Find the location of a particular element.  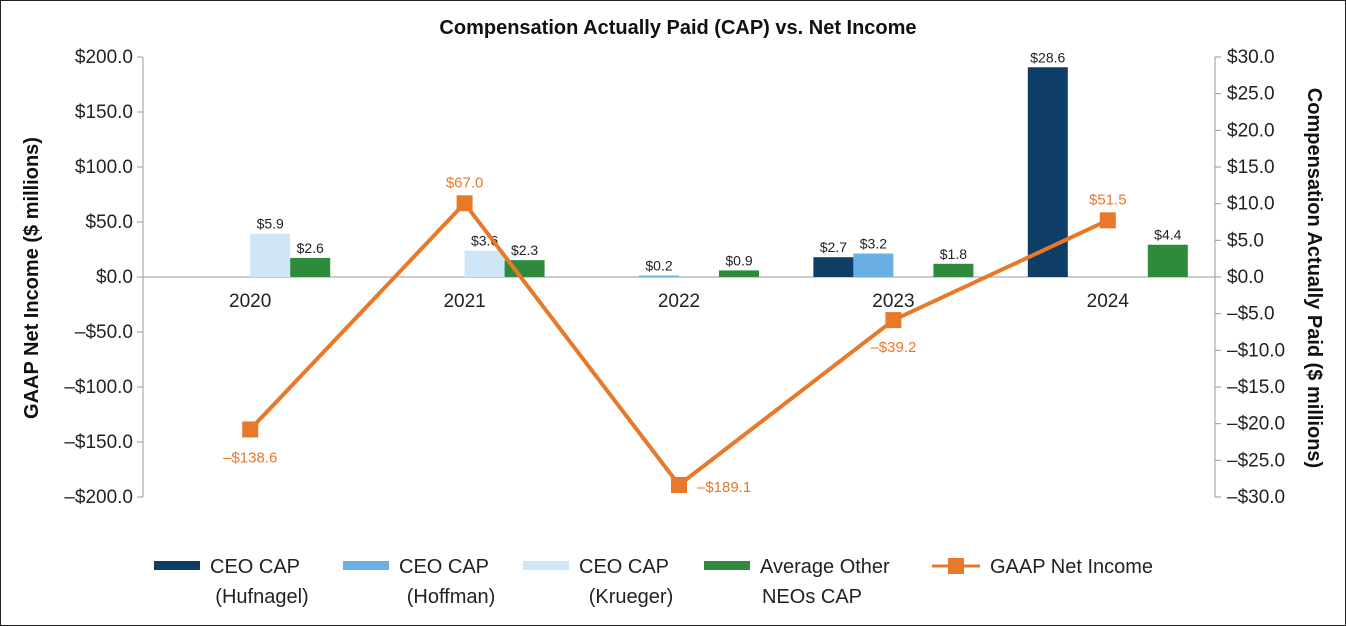

right-tick-label: –$30.0 is located at coordinates (1256, 497).